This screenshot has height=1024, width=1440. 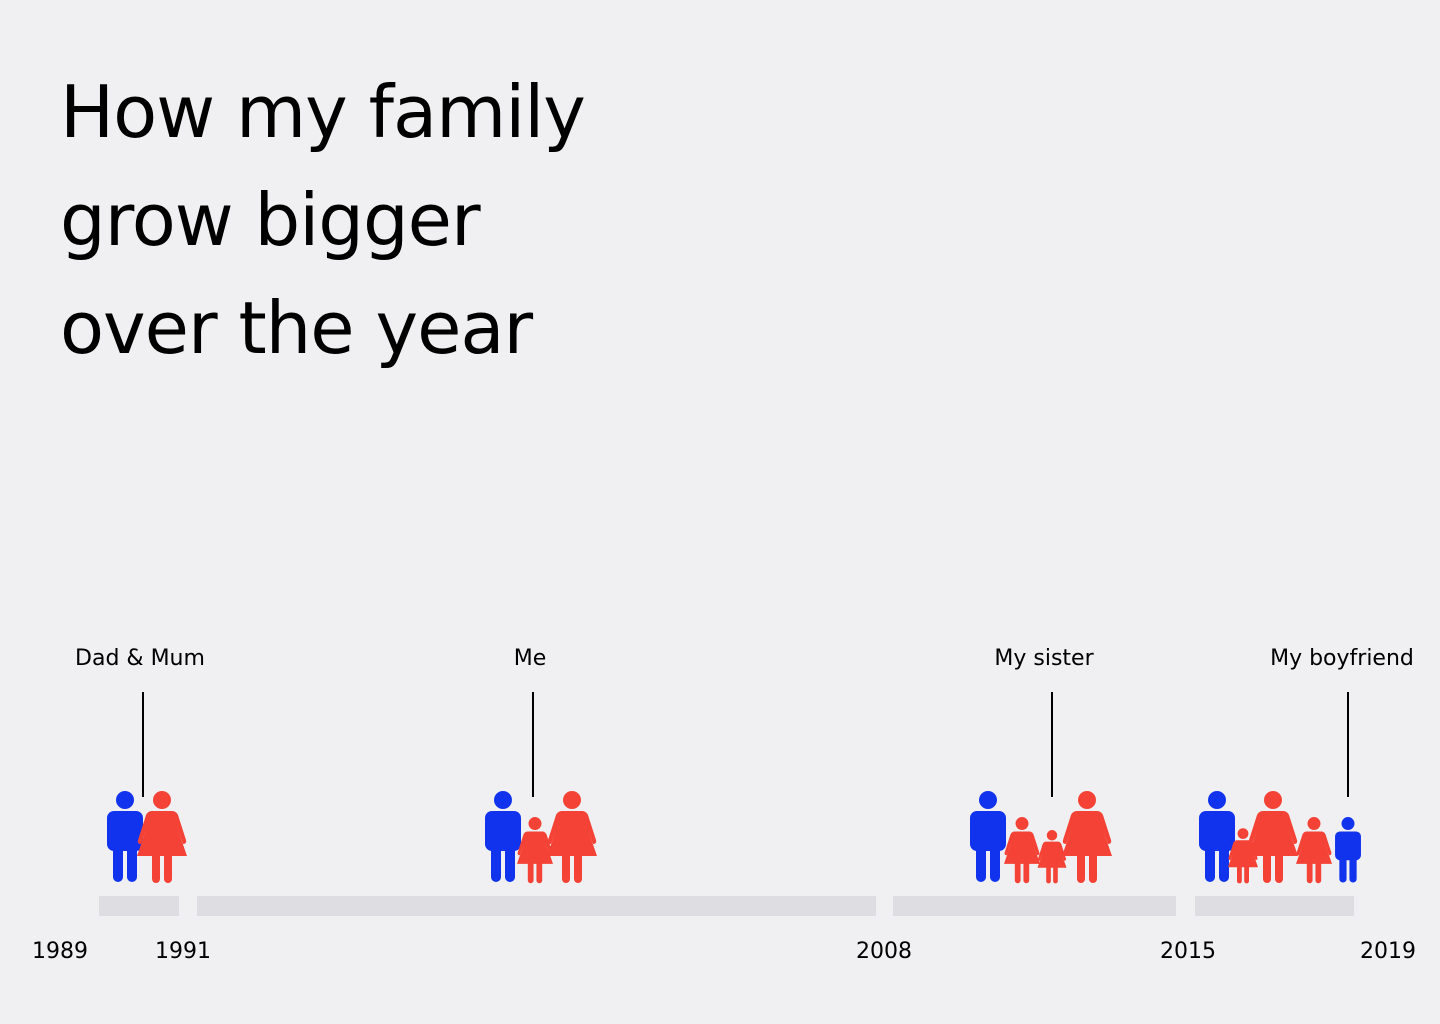 I want to click on title-line-1: How my family, so click(x=323, y=112).